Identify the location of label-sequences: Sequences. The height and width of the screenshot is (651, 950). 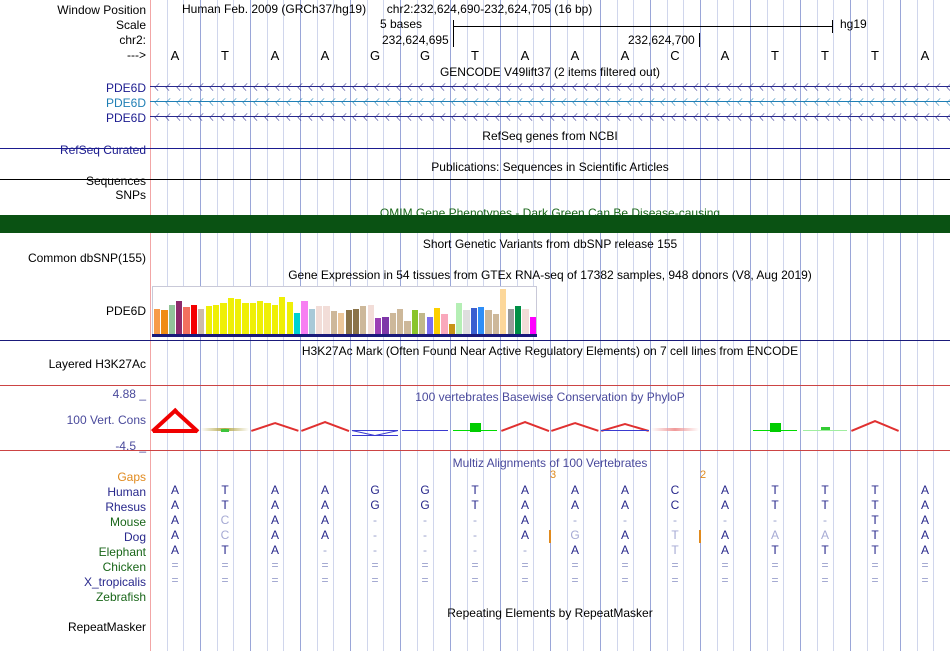
(115, 181).